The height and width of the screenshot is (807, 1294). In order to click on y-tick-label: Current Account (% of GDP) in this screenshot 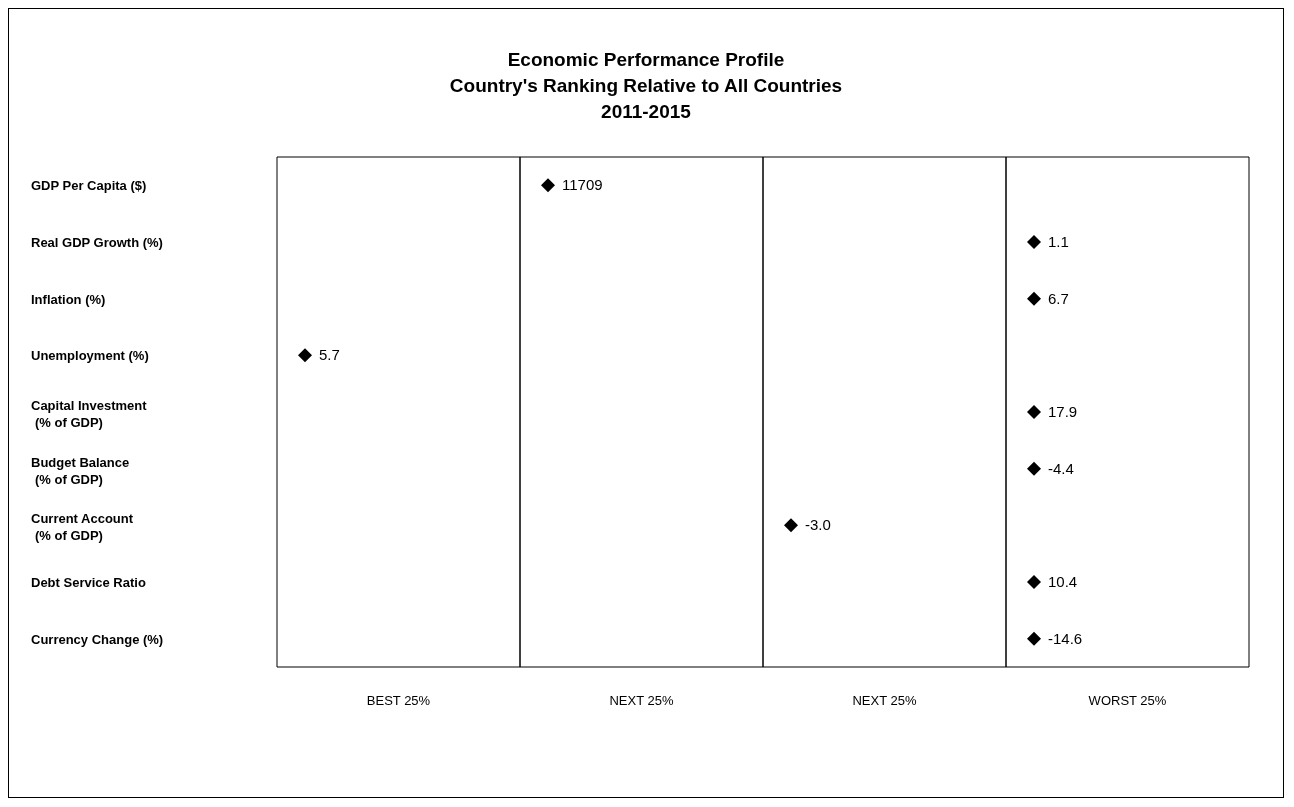, I will do `click(82, 527)`.